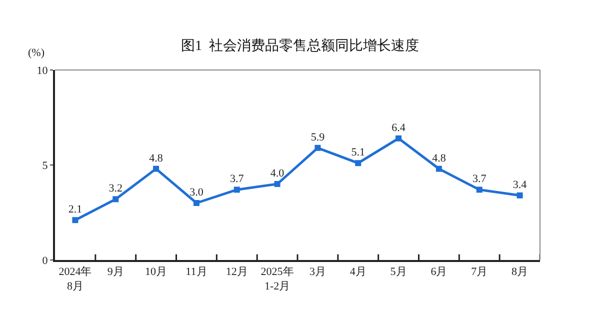 This screenshot has height=322, width=600. I want to click on x-tick-label: 8月, so click(520, 272).